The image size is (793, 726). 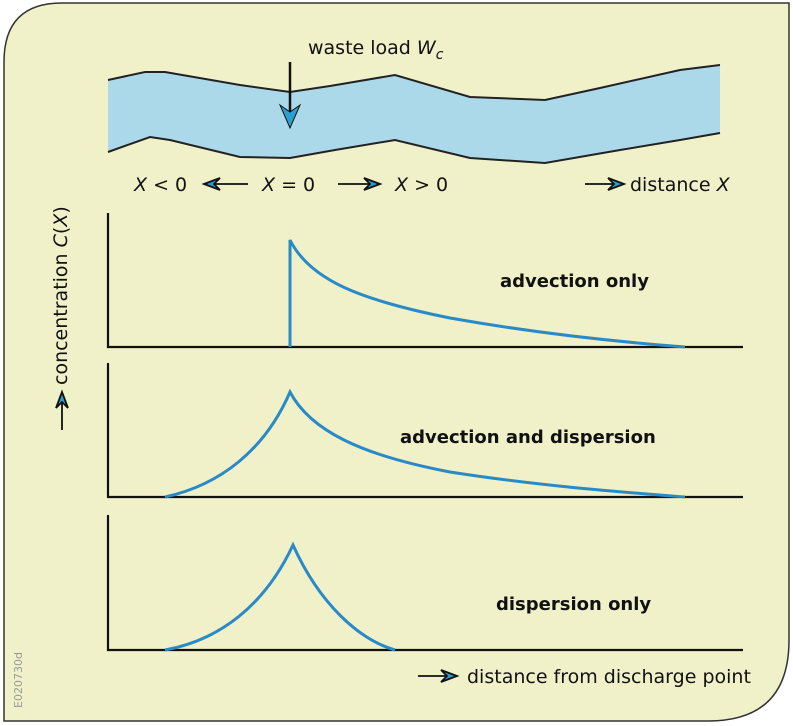 I want to click on panel-label: advection and dispersion, so click(x=528, y=437).